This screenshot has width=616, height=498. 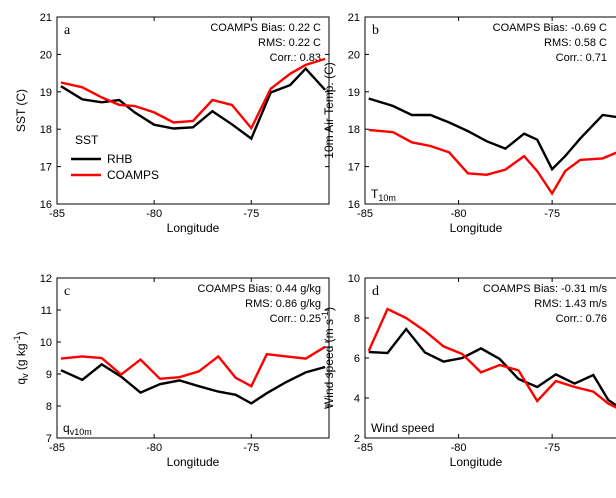 What do you see at coordinates (357, 439) in the screenshot?
I see `y-tick-label: 2` at bounding box center [357, 439].